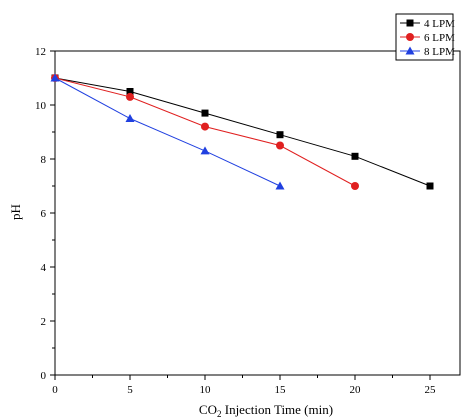 This screenshot has width=468, height=420. Describe the element at coordinates (439, 24) in the screenshot. I see `legend-label: 4 LPM` at that location.